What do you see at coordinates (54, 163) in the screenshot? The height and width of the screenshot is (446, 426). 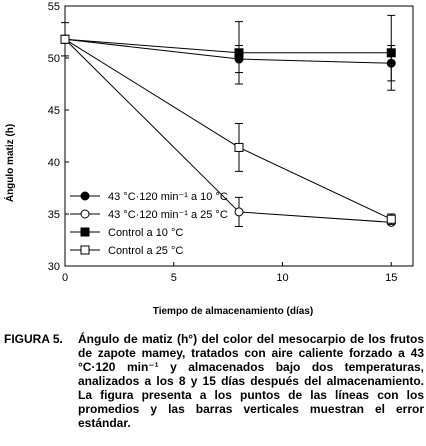 I see `y-tick-label: 40` at bounding box center [54, 163].